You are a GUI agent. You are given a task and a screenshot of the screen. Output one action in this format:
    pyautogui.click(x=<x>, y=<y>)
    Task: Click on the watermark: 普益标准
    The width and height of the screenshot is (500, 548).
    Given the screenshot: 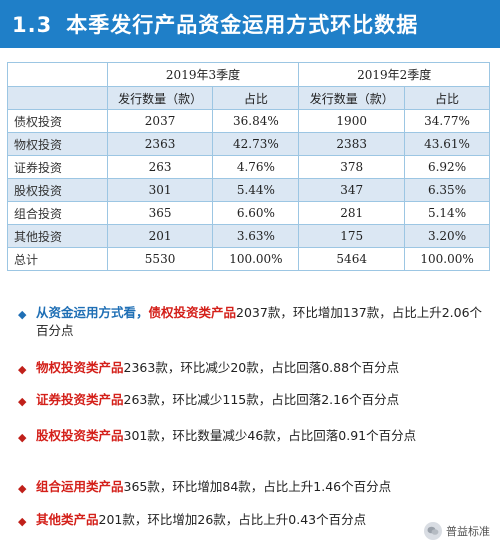 What is the action you would take?
    pyautogui.click(x=457, y=531)
    